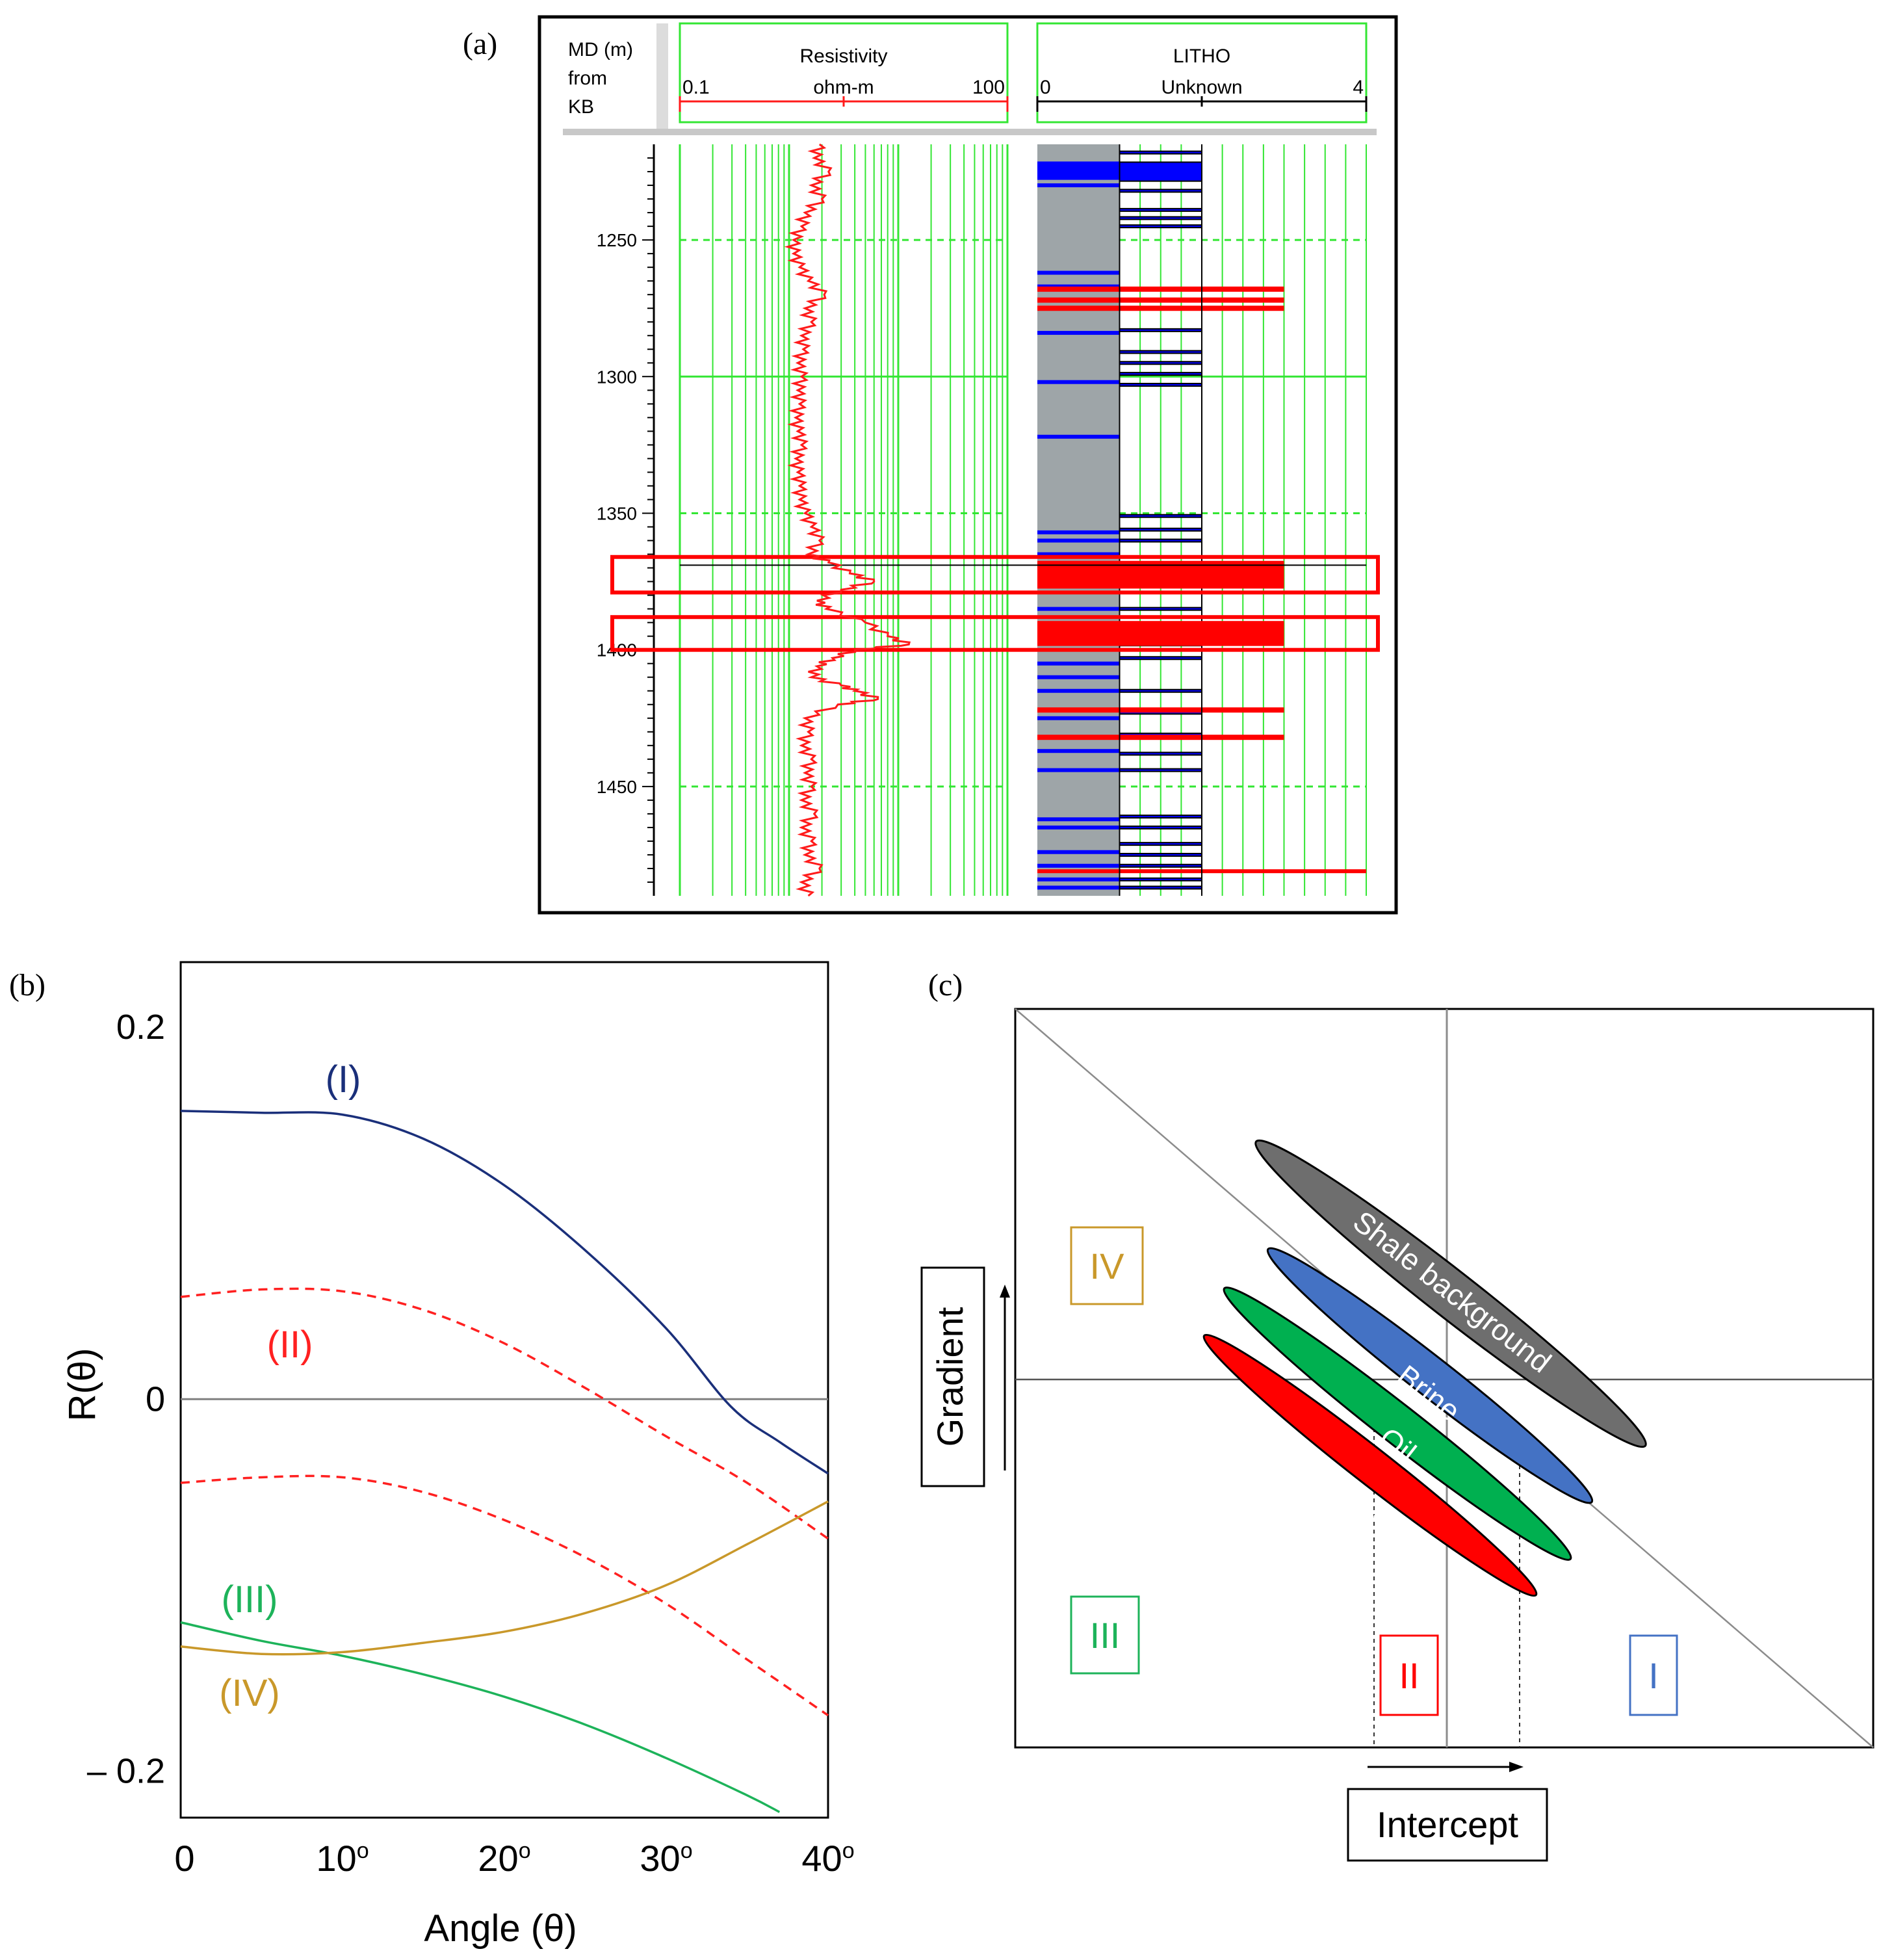  Describe the element at coordinates (1160, 633) in the screenshot. I see `litho-zone-fill` at that location.